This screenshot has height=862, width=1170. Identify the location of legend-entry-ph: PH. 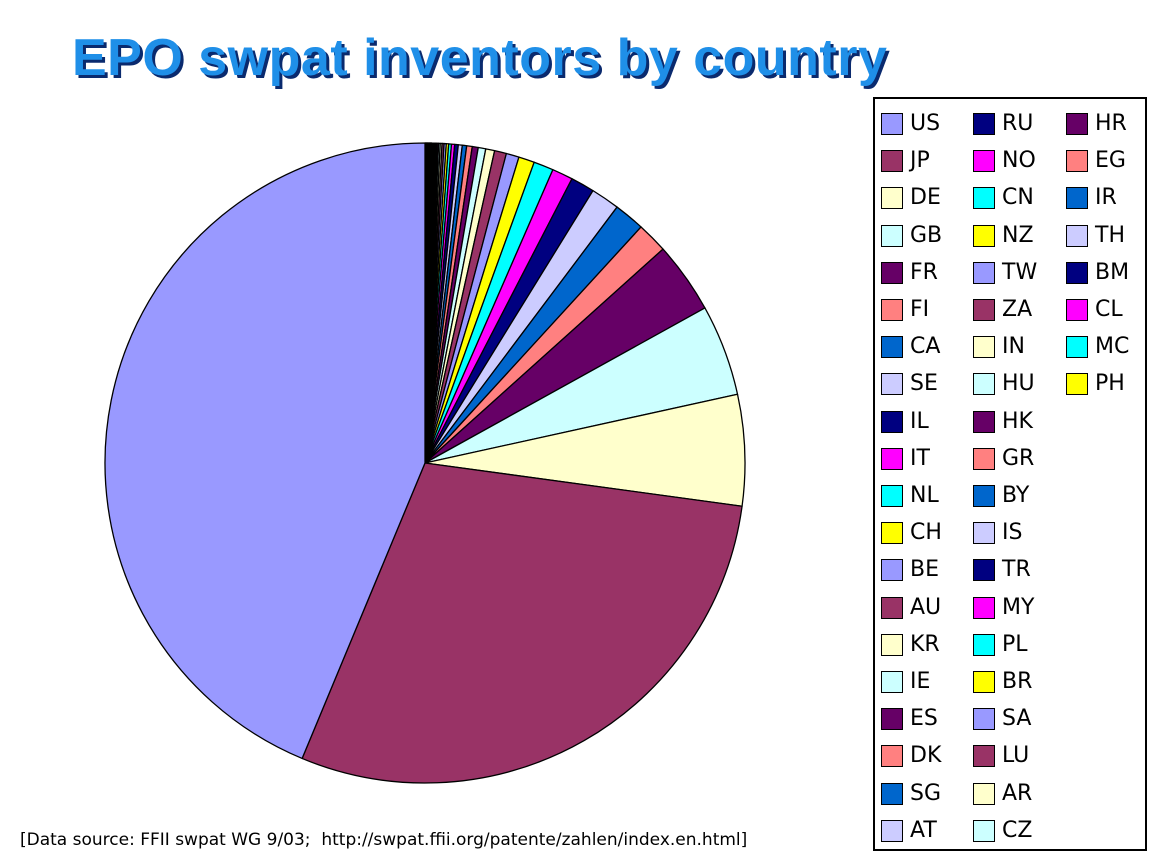
(1095, 384).